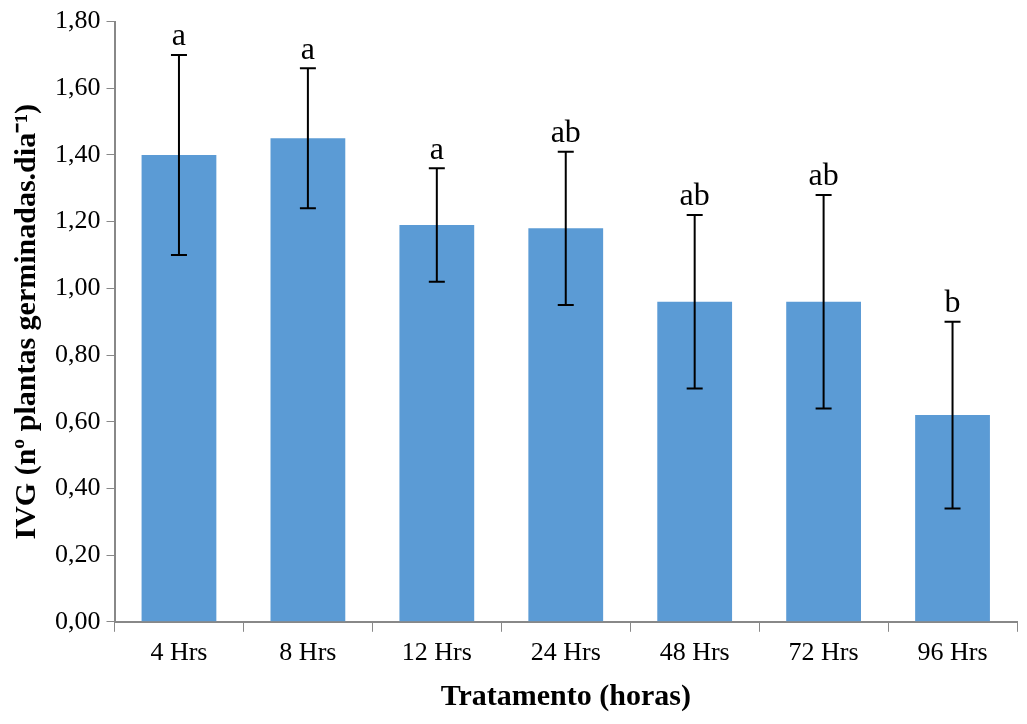  What do you see at coordinates (78, 487) in the screenshot?
I see `y-tick-label: 0,40` at bounding box center [78, 487].